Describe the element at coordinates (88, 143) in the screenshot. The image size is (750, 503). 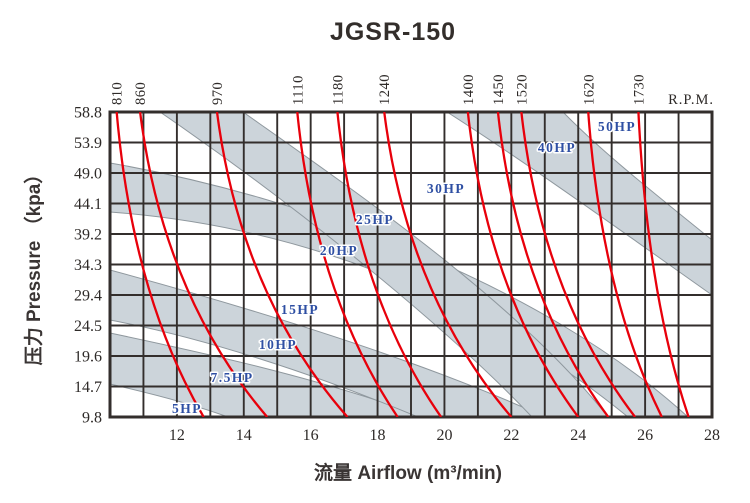
I see `pressure-tick-label: 53.9` at that location.